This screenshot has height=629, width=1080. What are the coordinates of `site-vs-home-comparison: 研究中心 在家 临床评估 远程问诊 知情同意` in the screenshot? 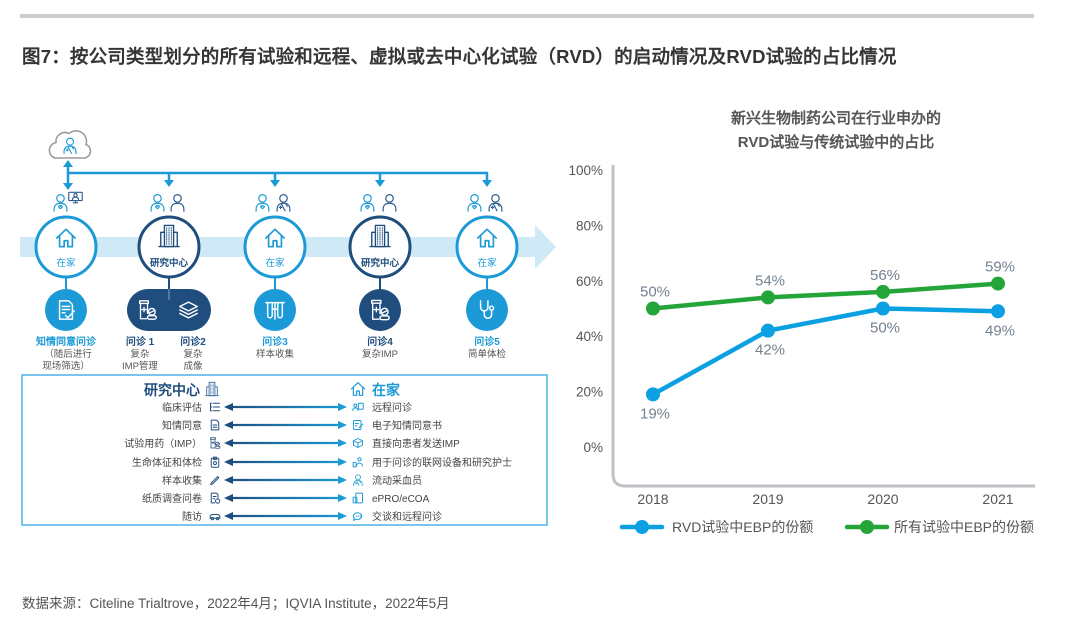 It's located at (284, 450).